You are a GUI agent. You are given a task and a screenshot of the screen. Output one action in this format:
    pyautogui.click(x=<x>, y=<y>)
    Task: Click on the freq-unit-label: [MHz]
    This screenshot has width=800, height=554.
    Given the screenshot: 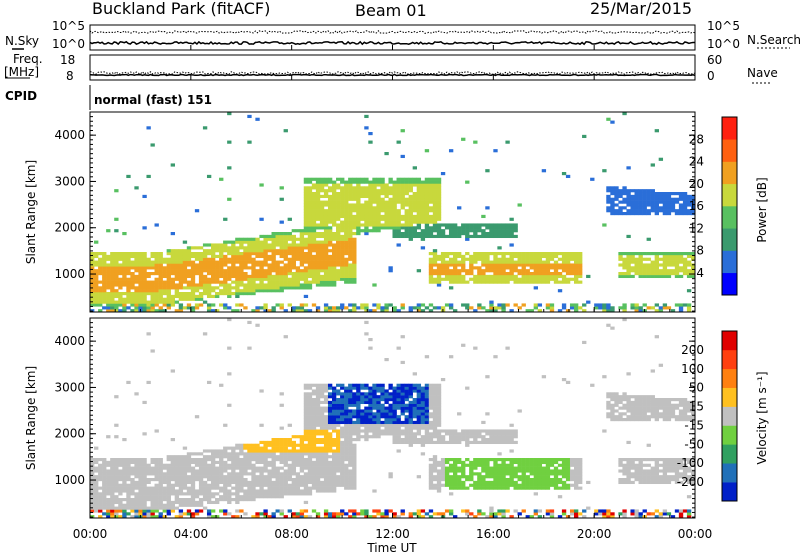 What is the action you would take?
    pyautogui.click(x=21, y=72)
    